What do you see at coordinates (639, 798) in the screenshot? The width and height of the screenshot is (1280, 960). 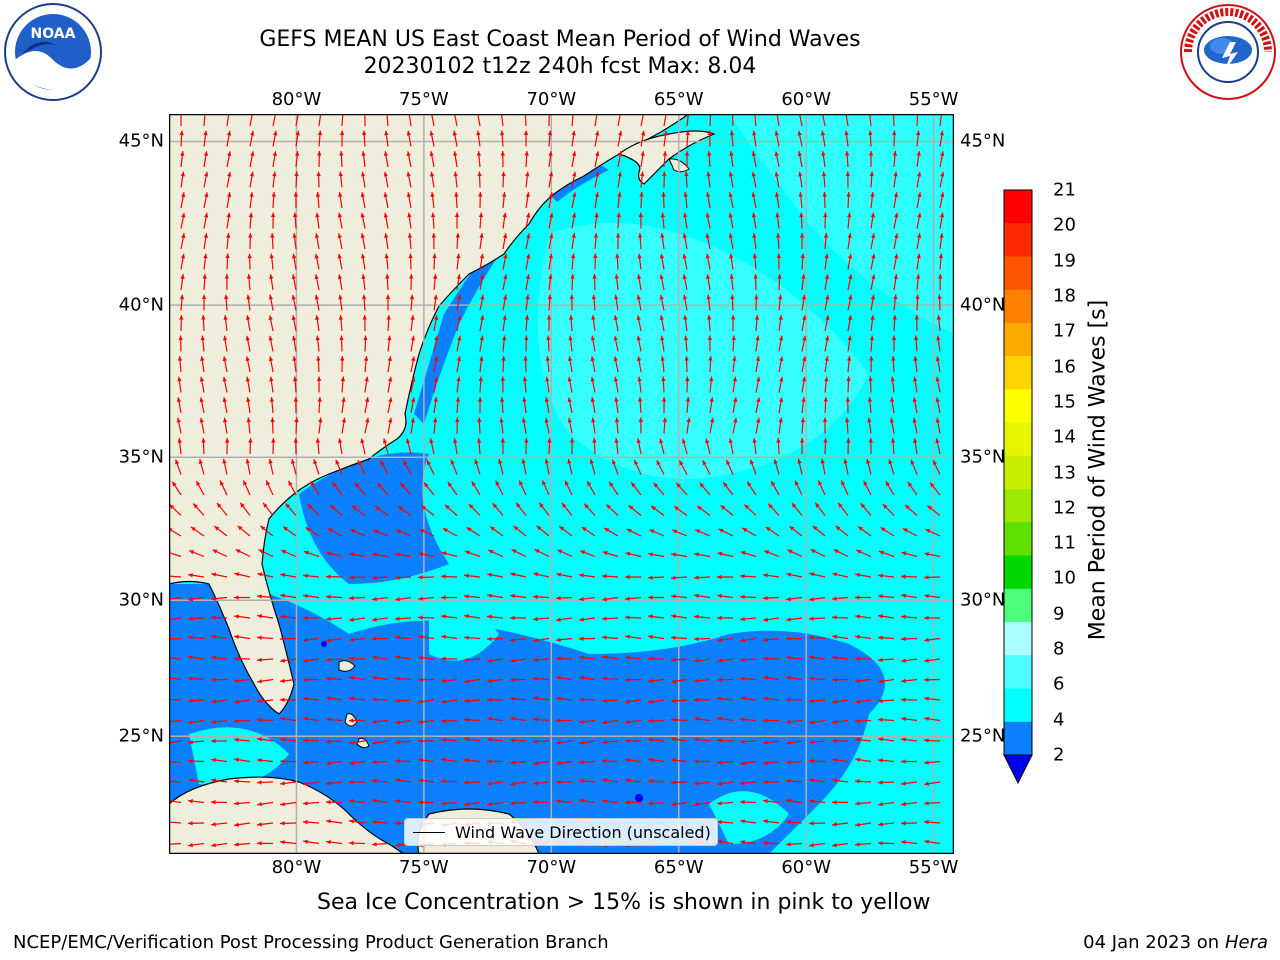 I see `ocean-min-spot` at bounding box center [639, 798].